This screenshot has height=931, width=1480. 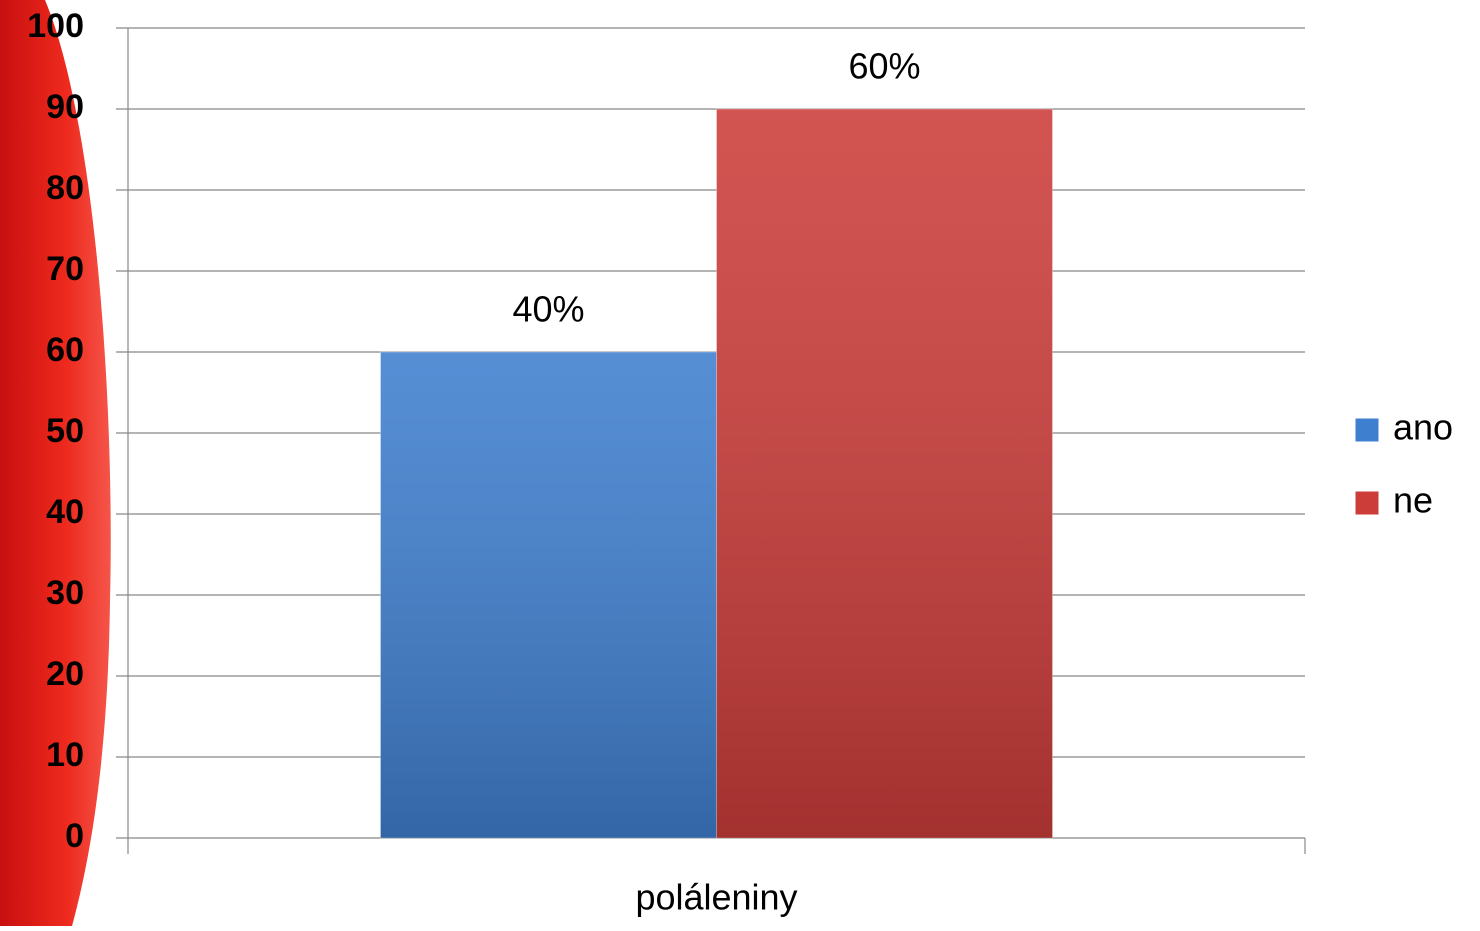 What do you see at coordinates (65, 431) in the screenshot?
I see `y-tick-label: 50` at bounding box center [65, 431].